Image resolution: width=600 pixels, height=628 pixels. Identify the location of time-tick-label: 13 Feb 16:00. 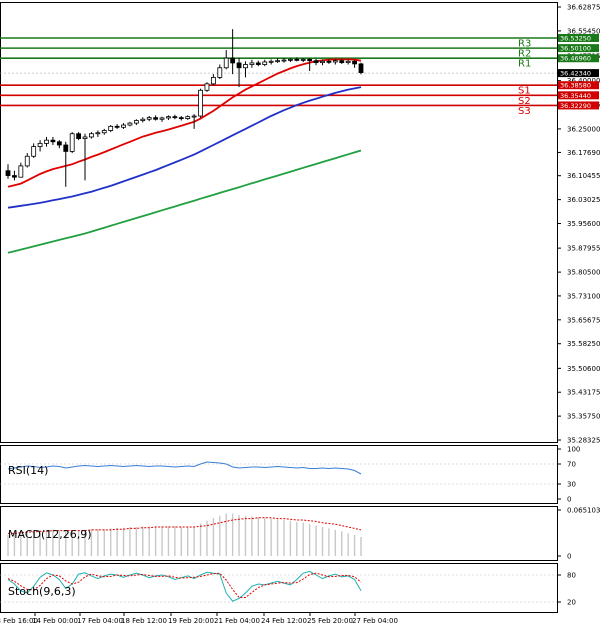
(19, 621).